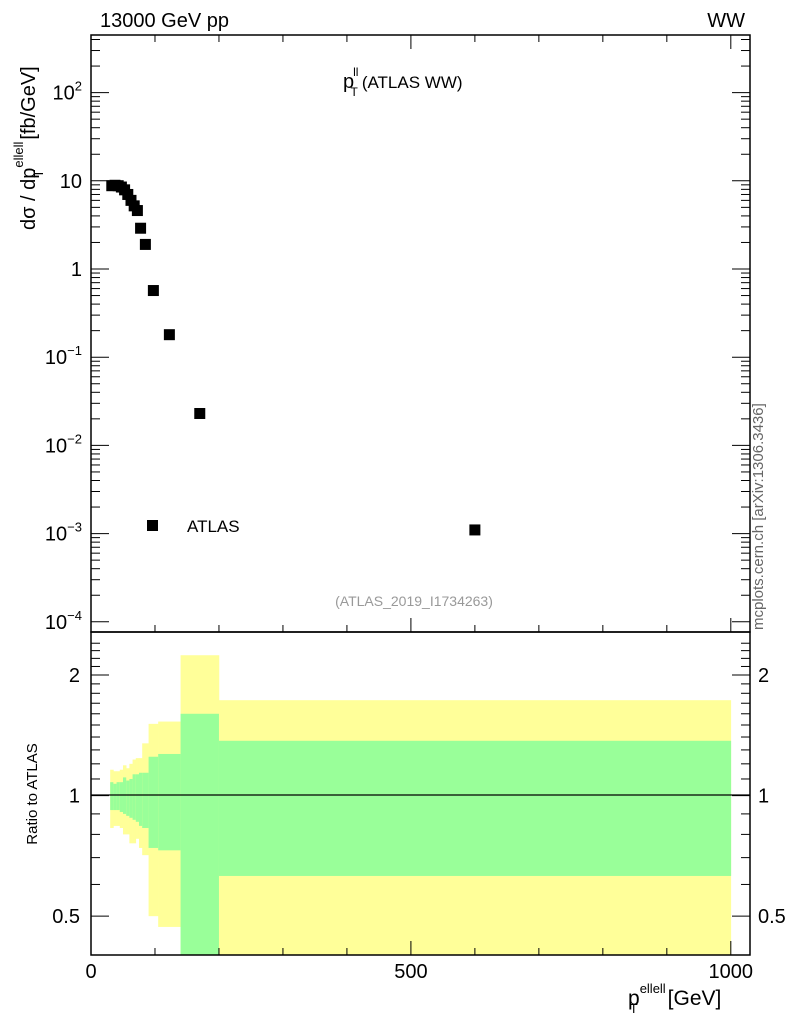  I want to click on x-tick-label: 0, so click(90, 972).